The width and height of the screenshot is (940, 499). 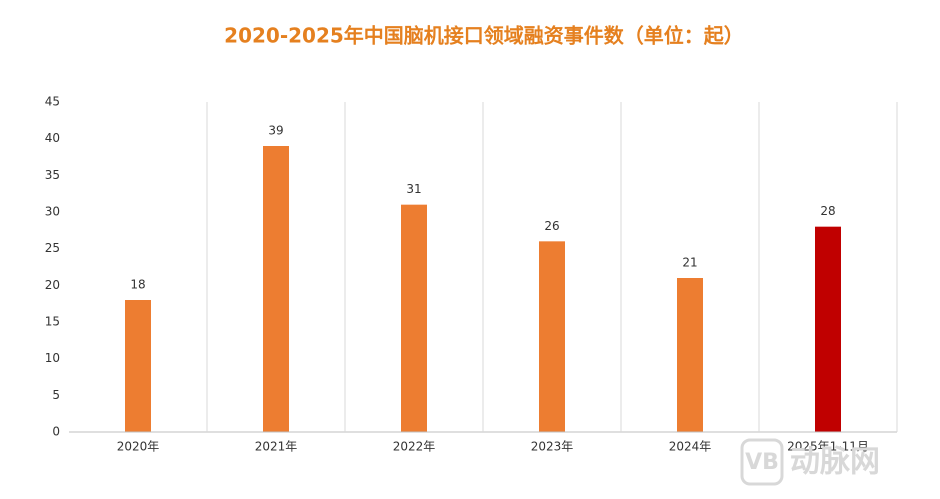 What do you see at coordinates (52, 175) in the screenshot?
I see `y-tick-label: 35` at bounding box center [52, 175].